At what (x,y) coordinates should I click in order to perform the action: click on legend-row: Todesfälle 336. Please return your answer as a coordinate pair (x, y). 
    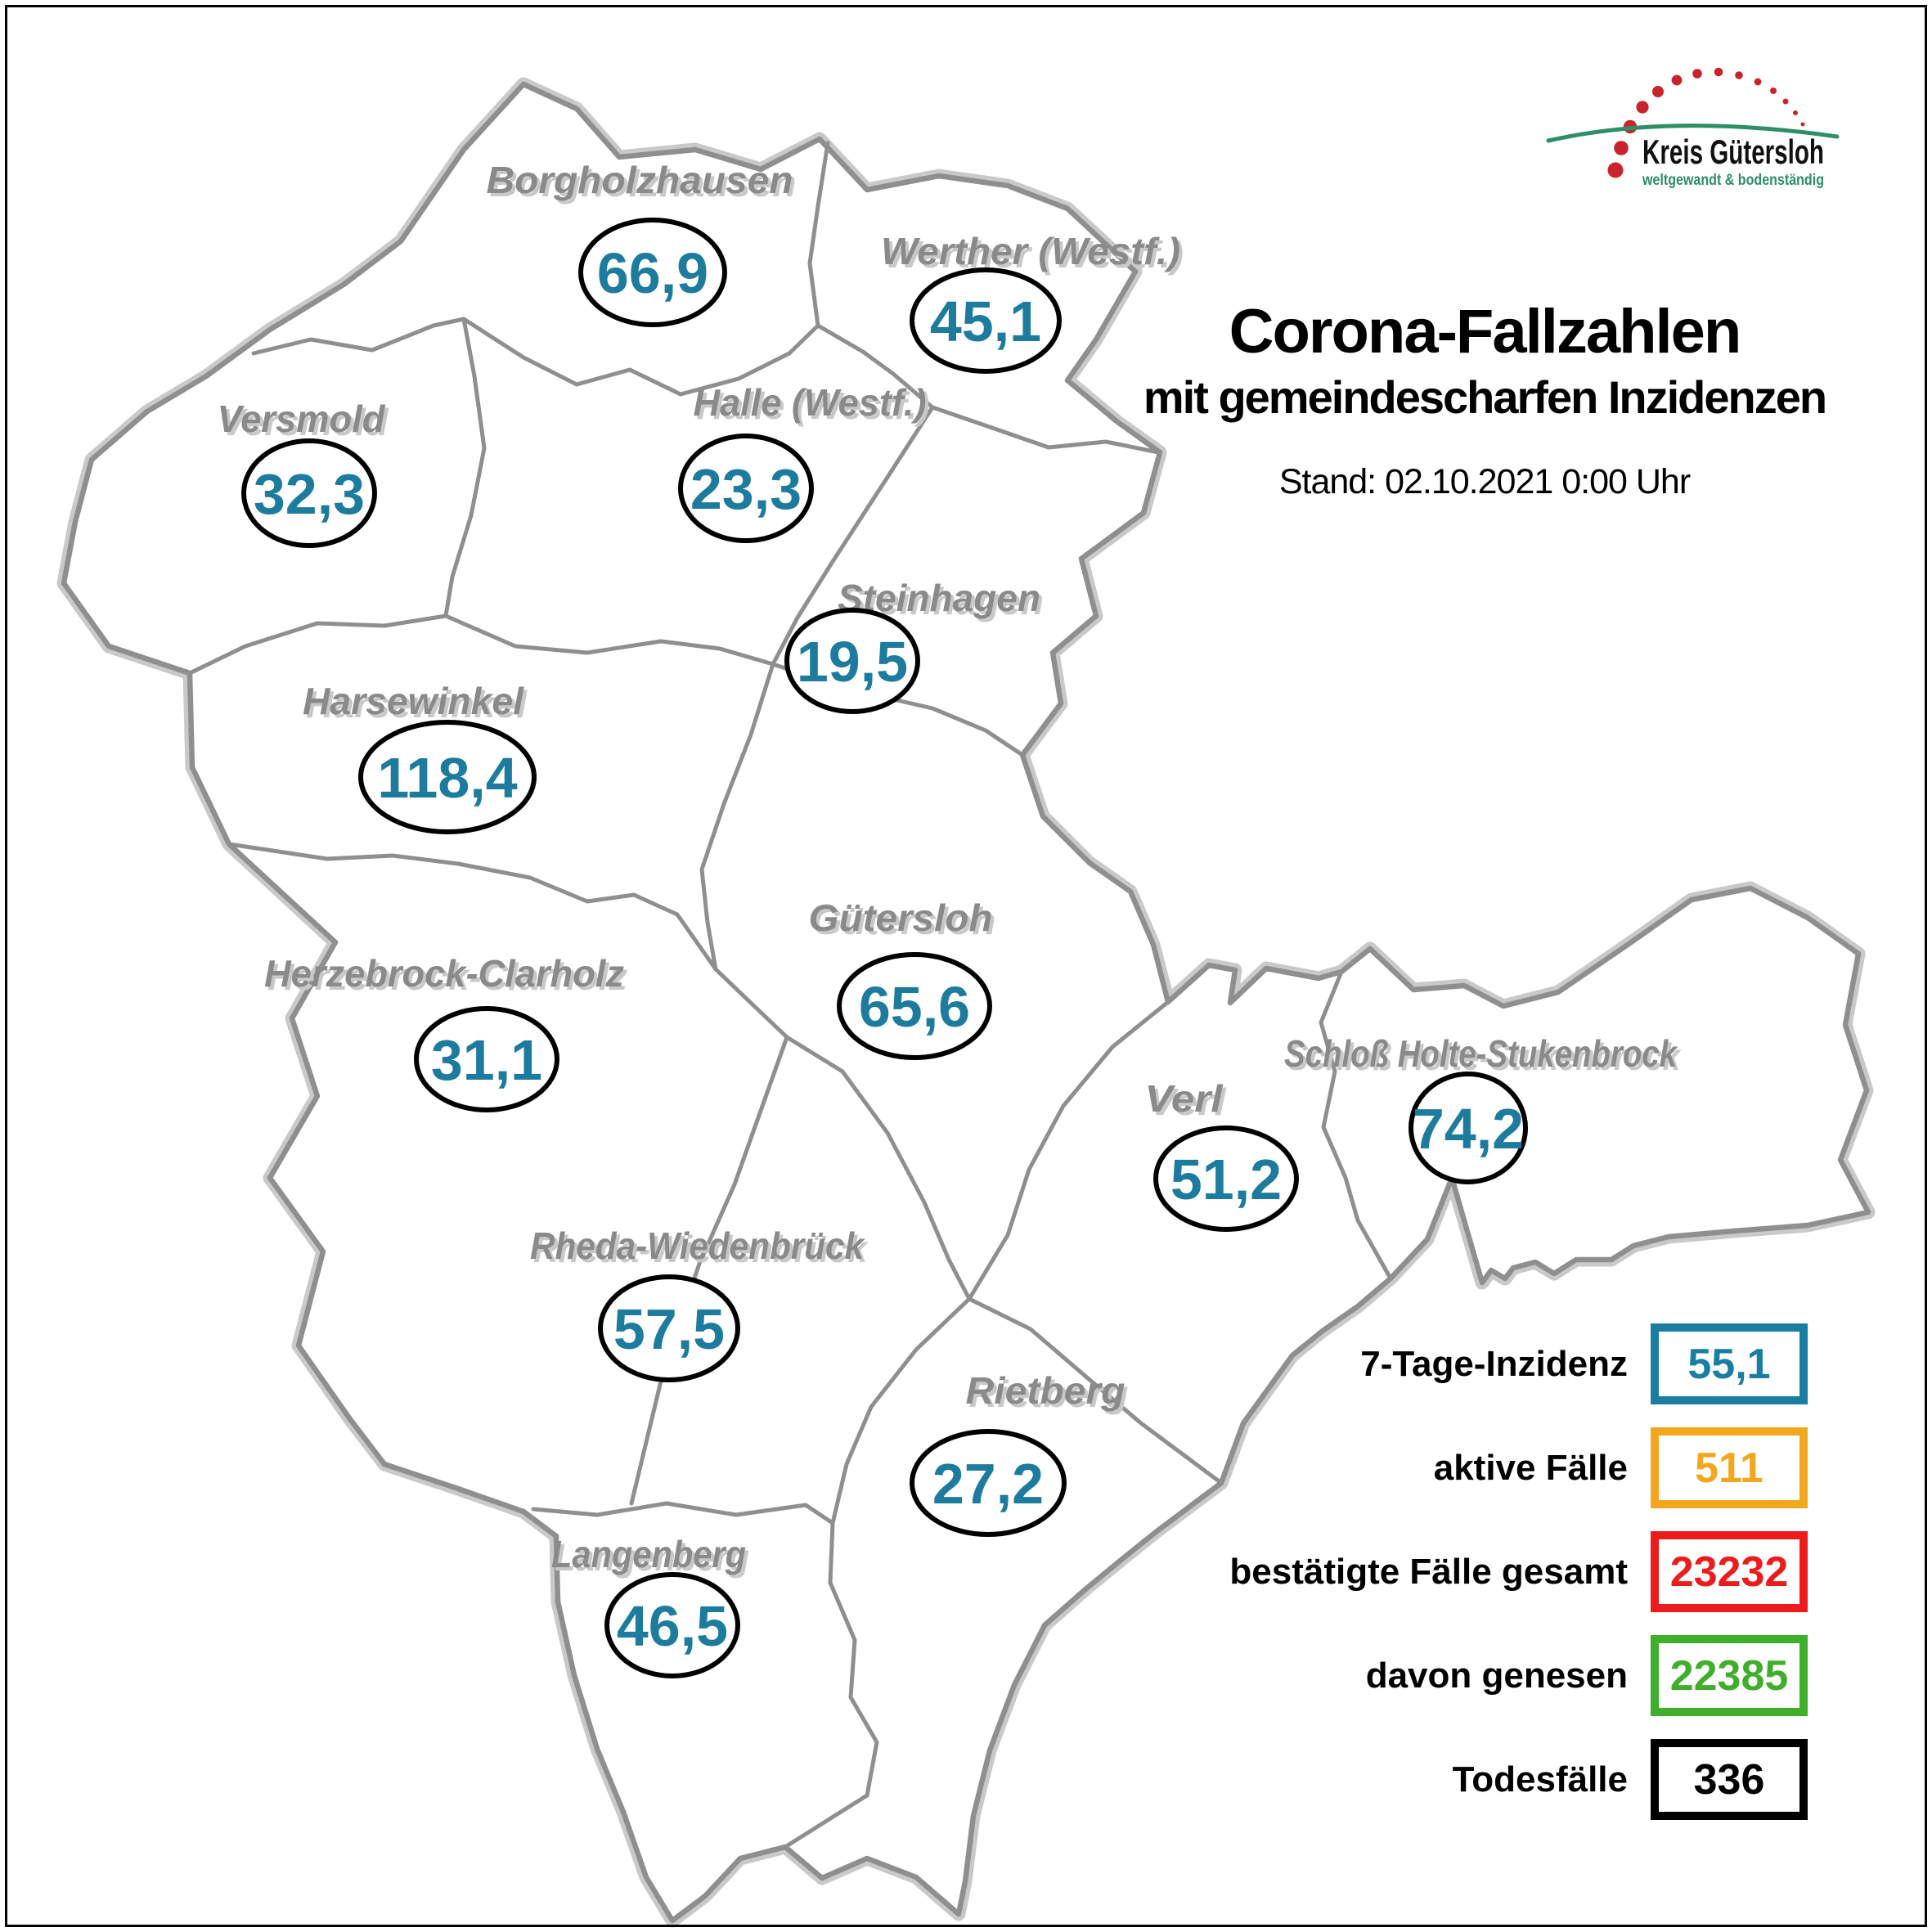
    Looking at the image, I should click on (1395, 1780).